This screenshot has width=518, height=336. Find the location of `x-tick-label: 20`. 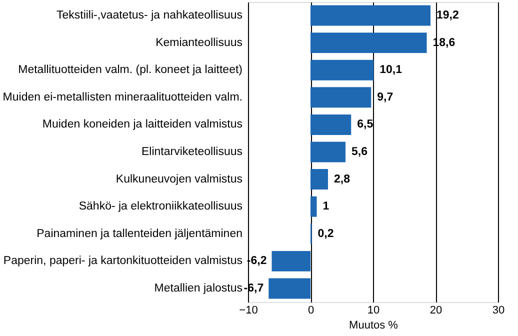

x-tick-label: 20 is located at coordinates (436, 310).